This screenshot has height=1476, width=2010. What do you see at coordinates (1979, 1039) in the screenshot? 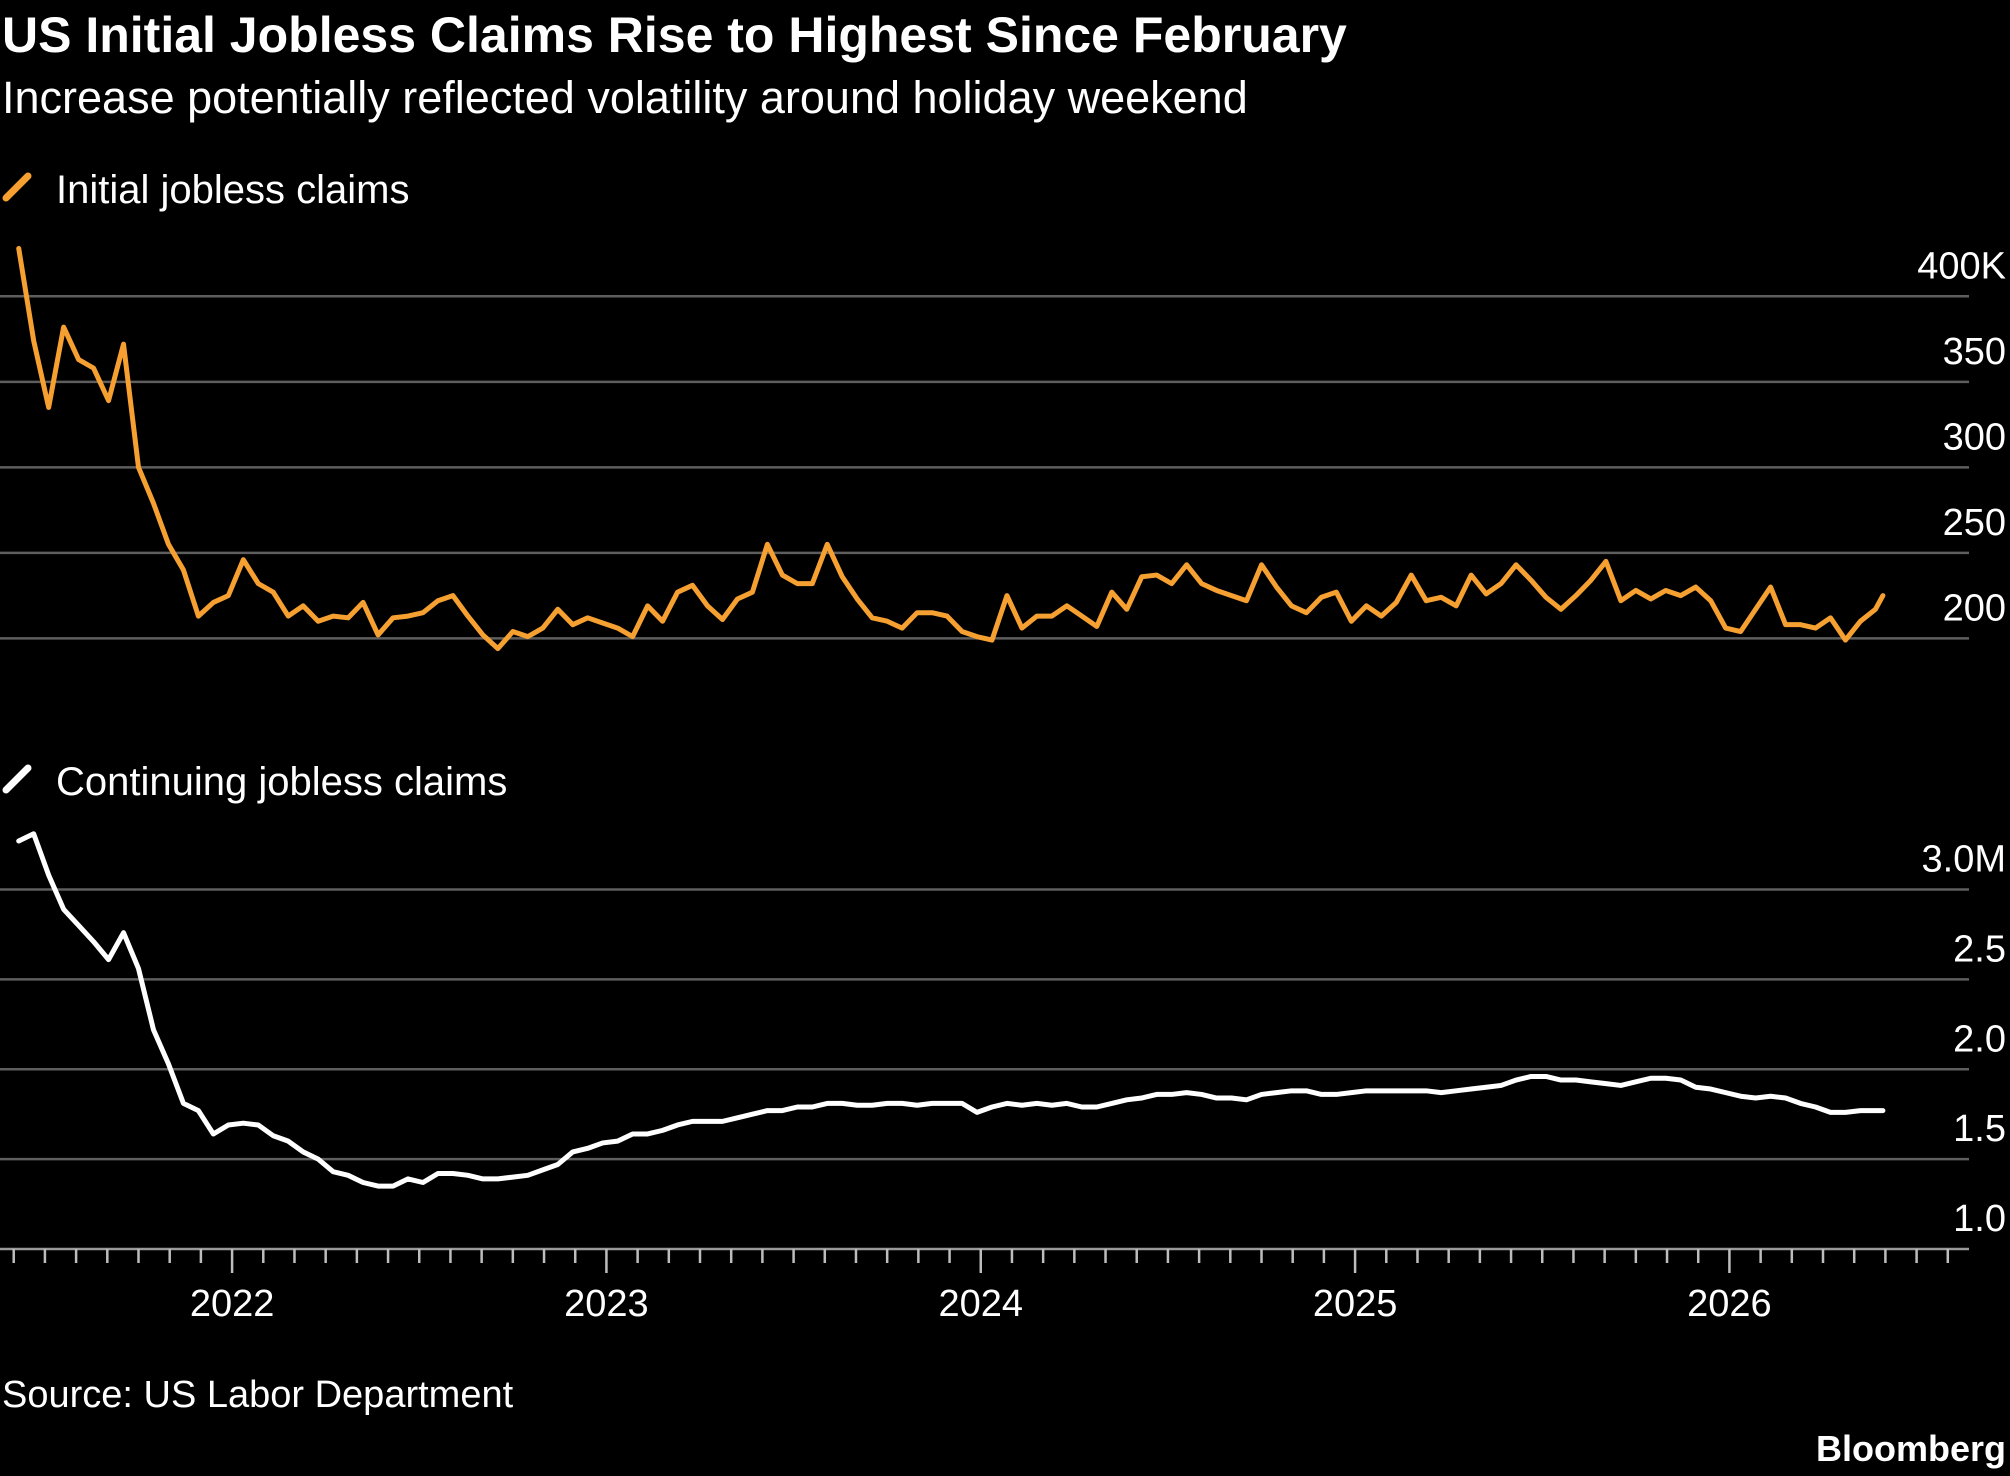
I see `y-tick-label: 2.0` at bounding box center [1979, 1039].